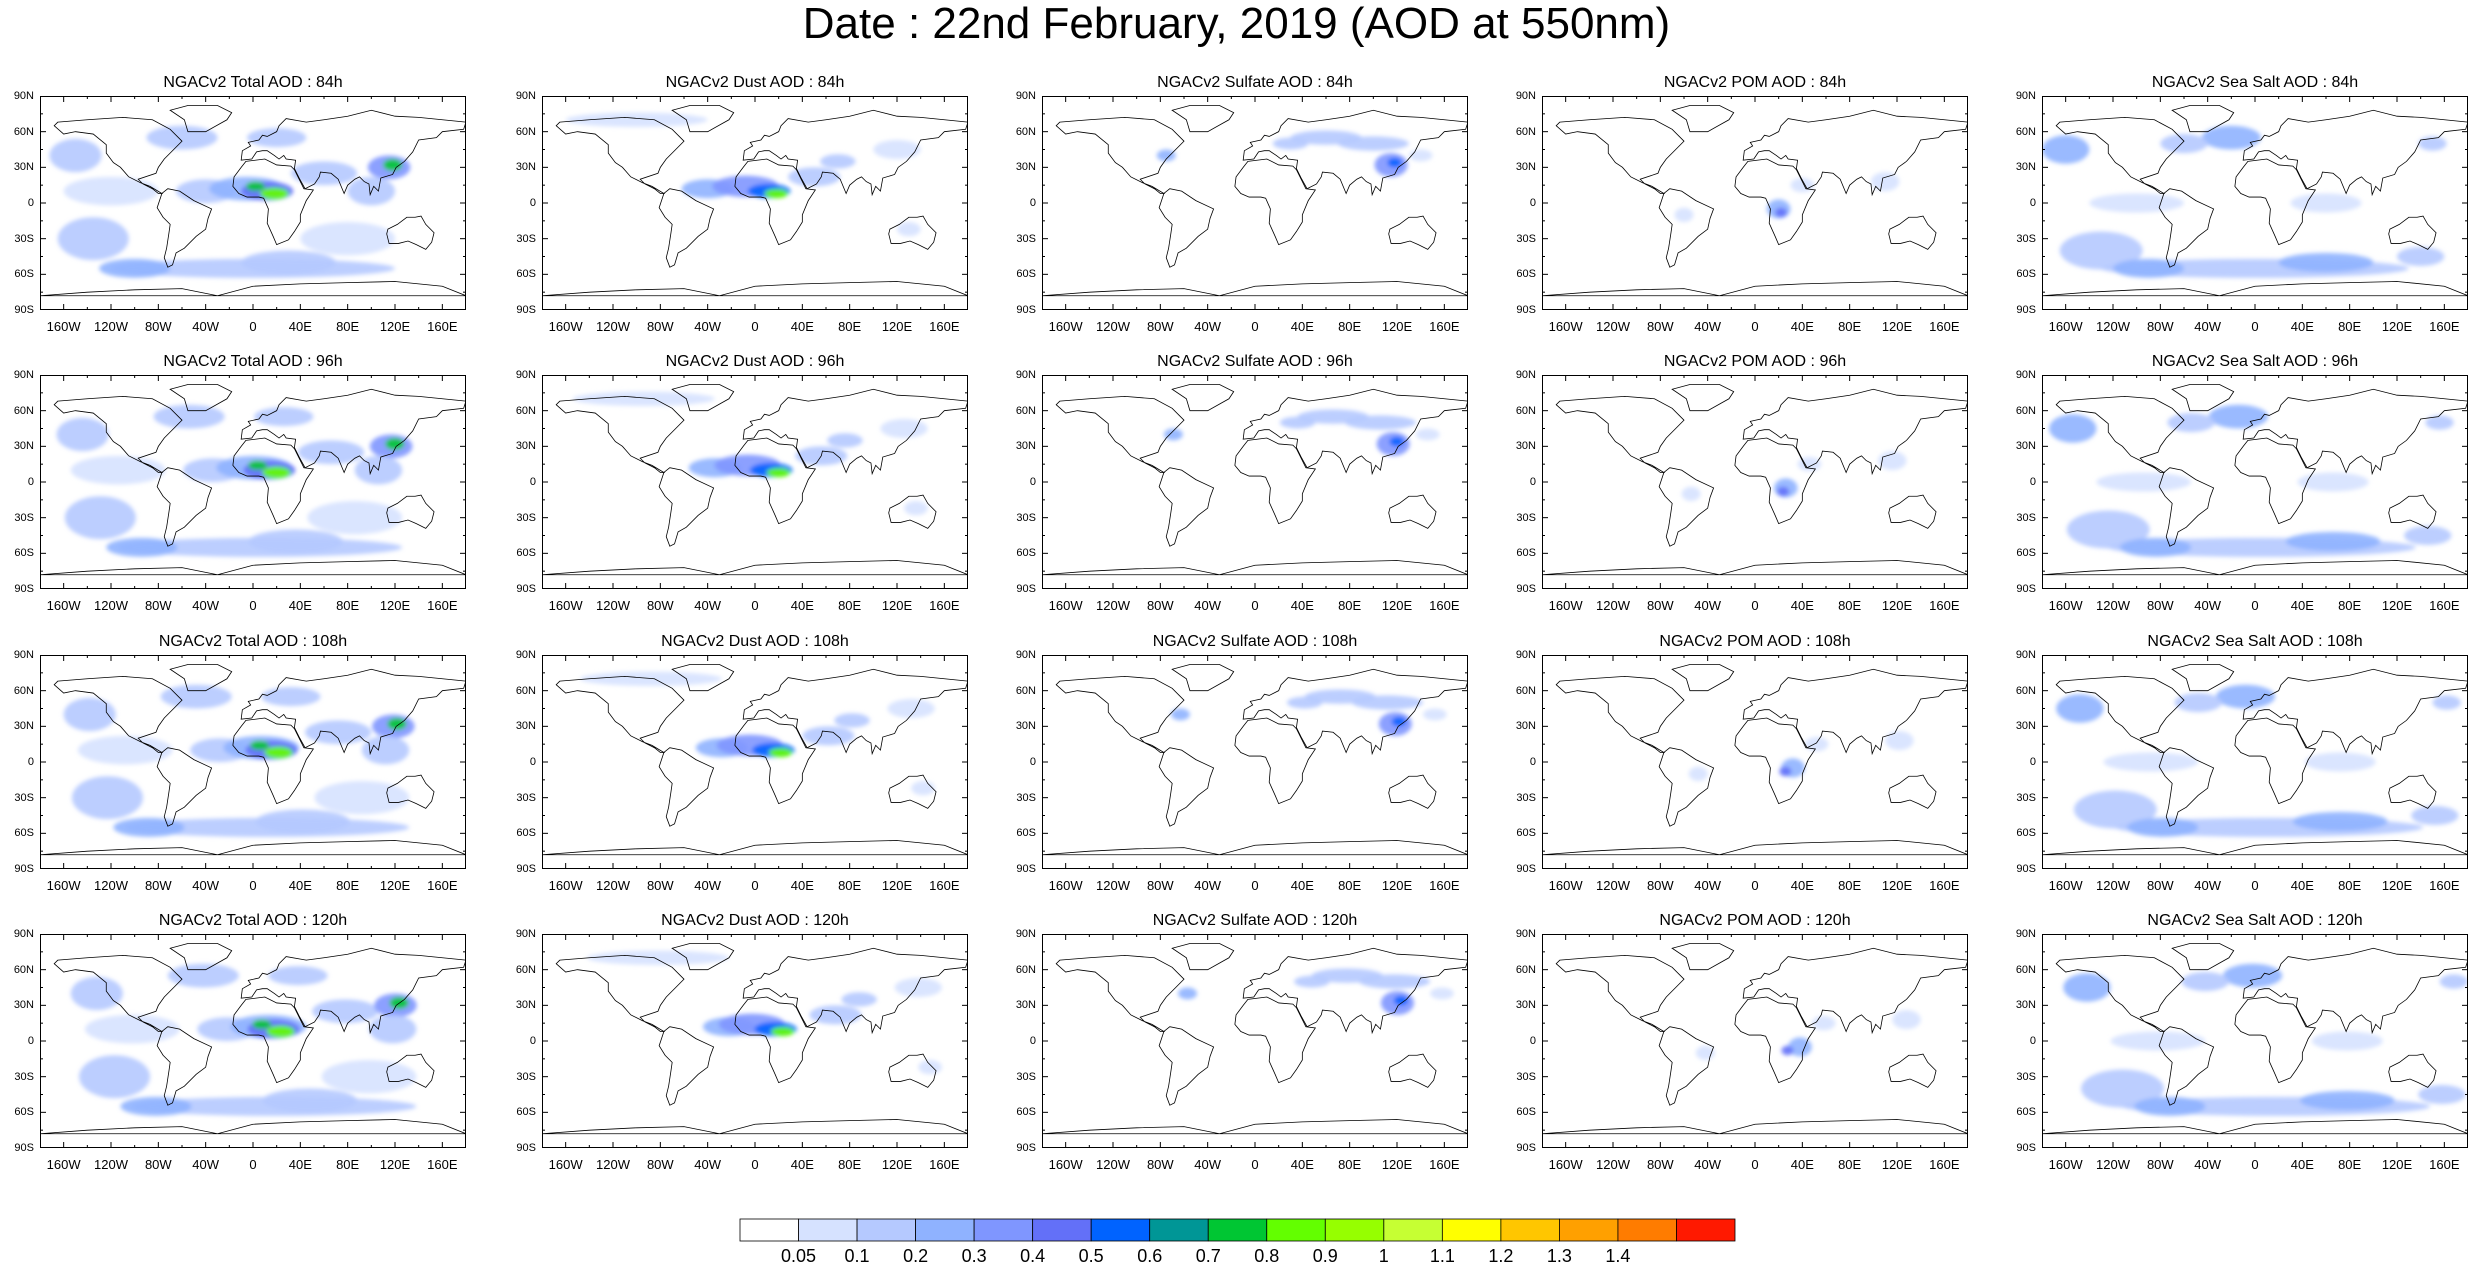  What do you see at coordinates (1802, 326) in the screenshot?
I see `longitude-label: 40E` at bounding box center [1802, 326].